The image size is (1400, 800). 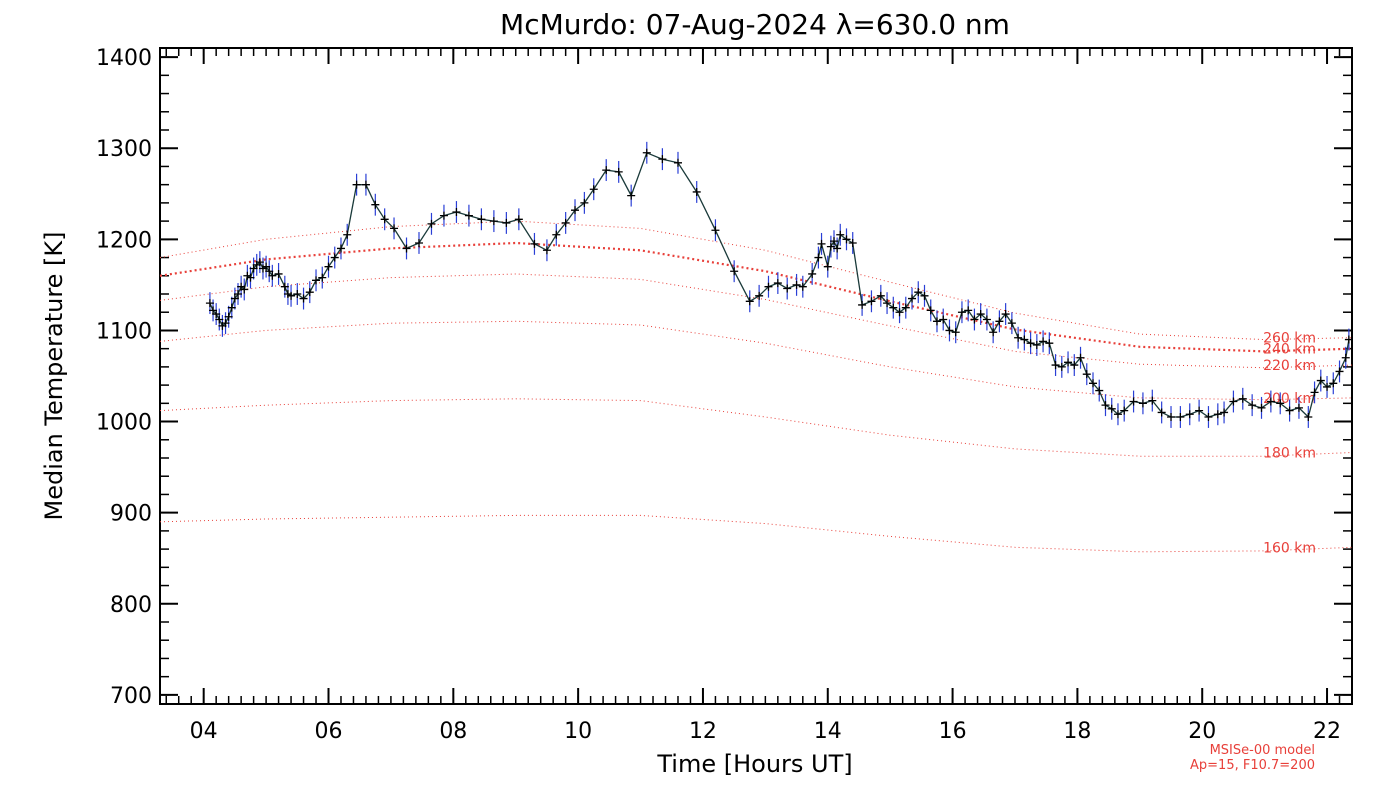 I want to click on model-curve-label: 220 km, so click(x=1289, y=366).